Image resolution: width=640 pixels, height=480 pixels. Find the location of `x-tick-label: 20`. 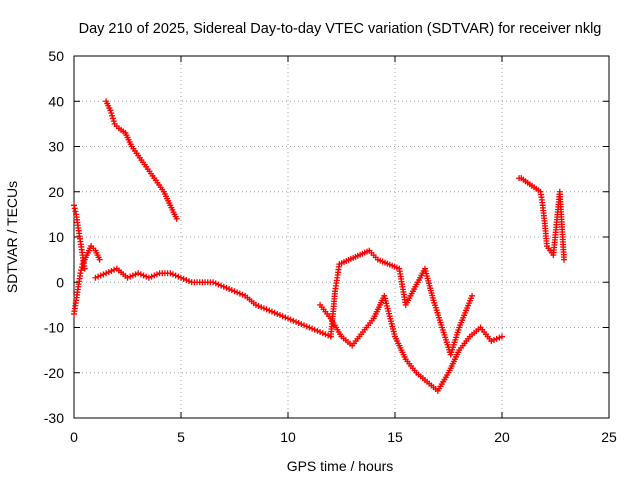

x-tick-label: 20 is located at coordinates (502, 437).